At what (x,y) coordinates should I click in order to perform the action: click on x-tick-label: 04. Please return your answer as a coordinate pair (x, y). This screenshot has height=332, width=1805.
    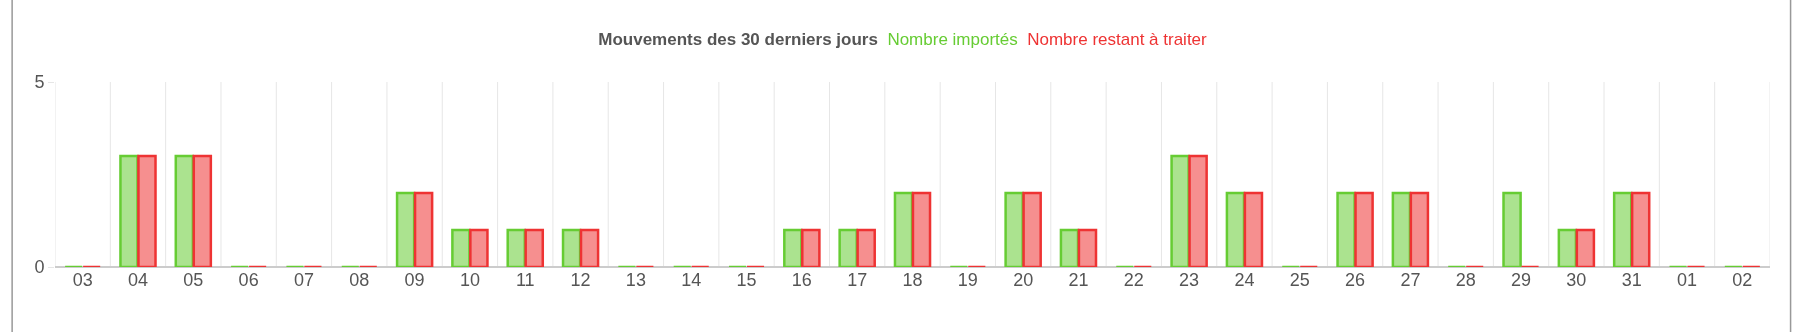
    Looking at the image, I should click on (137, 280).